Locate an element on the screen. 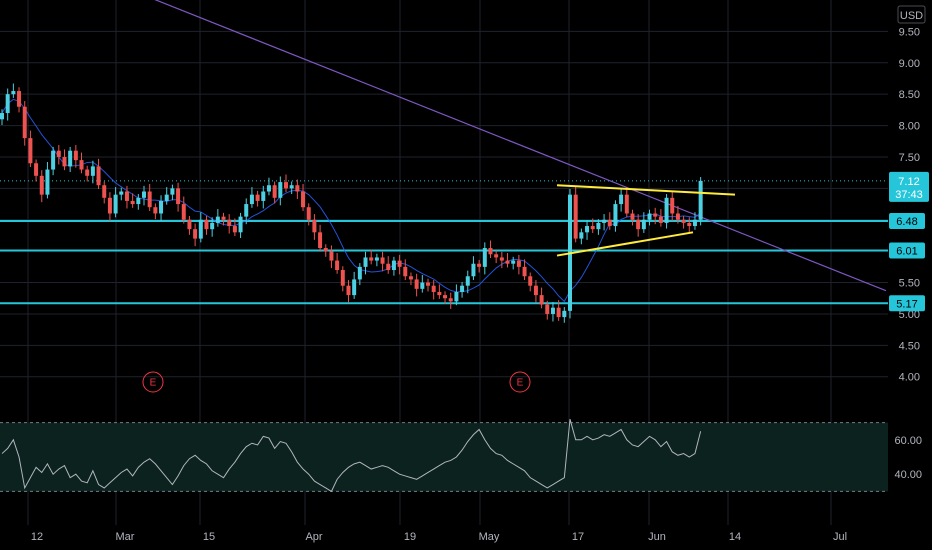 Image resolution: width=932 pixels, height=550 pixels. time-axis: 12 Mar 15 Apr 19 May 17 Jun 14 Jul is located at coordinates (439, 537).